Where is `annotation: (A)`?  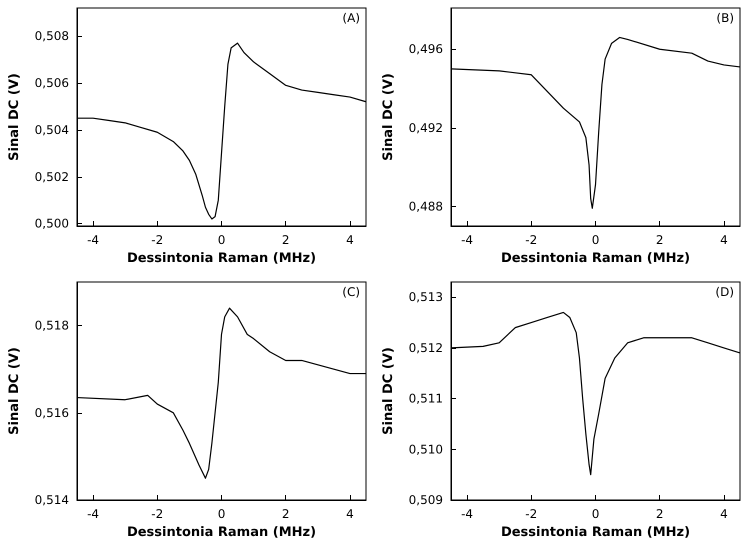 annotation: (A) is located at coordinates (351, 18).